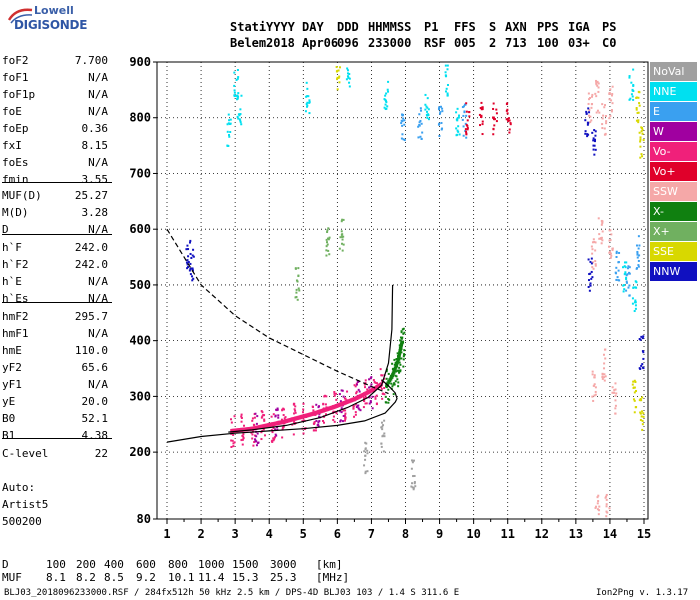 Image resolution: width=700 pixels, height=600 pixels. I want to click on header-row1-cell: PPS, so click(548, 27).